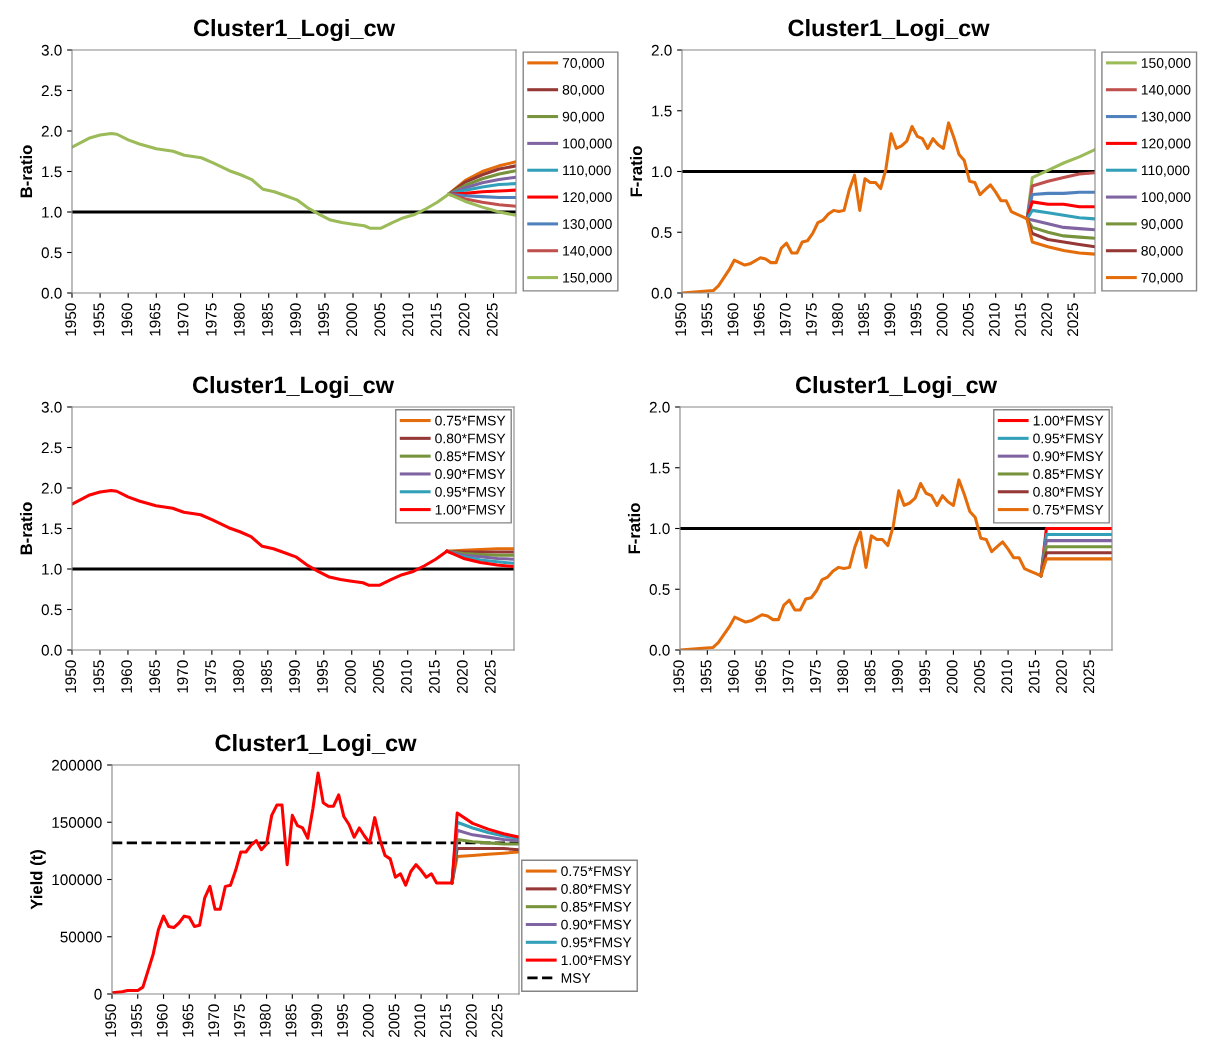  What do you see at coordinates (1166, 144) in the screenshot?
I see `legend-label: 120,000` at bounding box center [1166, 144].